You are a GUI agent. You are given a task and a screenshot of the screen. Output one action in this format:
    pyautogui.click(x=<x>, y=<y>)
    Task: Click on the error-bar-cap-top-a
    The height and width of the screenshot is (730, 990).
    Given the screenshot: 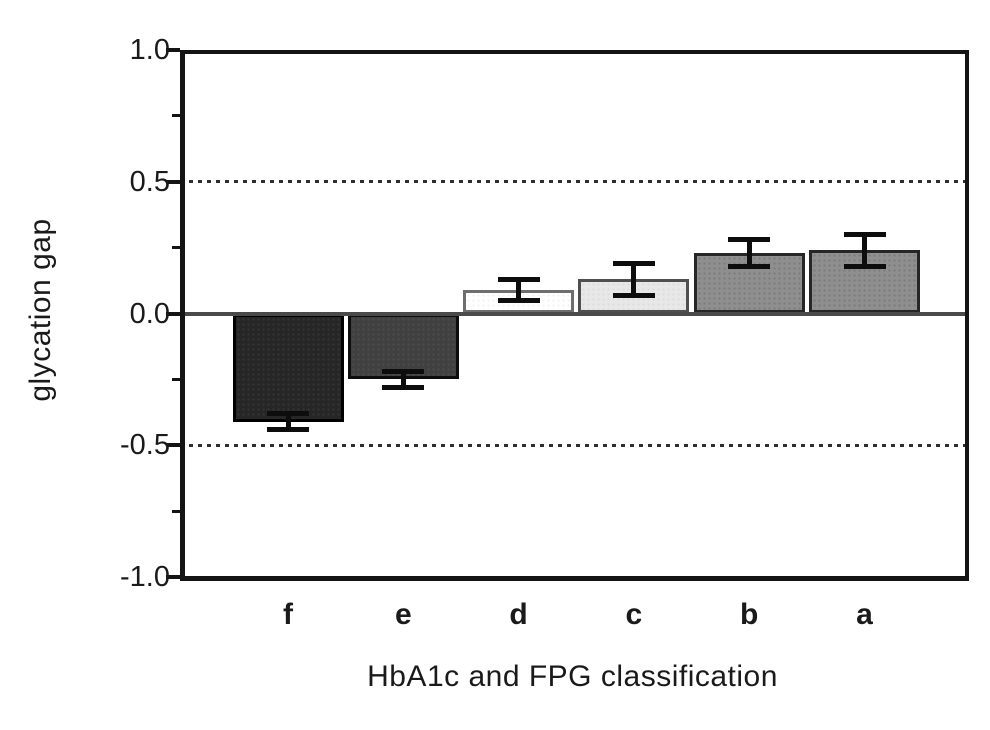 What is the action you would take?
    pyautogui.click(x=864, y=234)
    